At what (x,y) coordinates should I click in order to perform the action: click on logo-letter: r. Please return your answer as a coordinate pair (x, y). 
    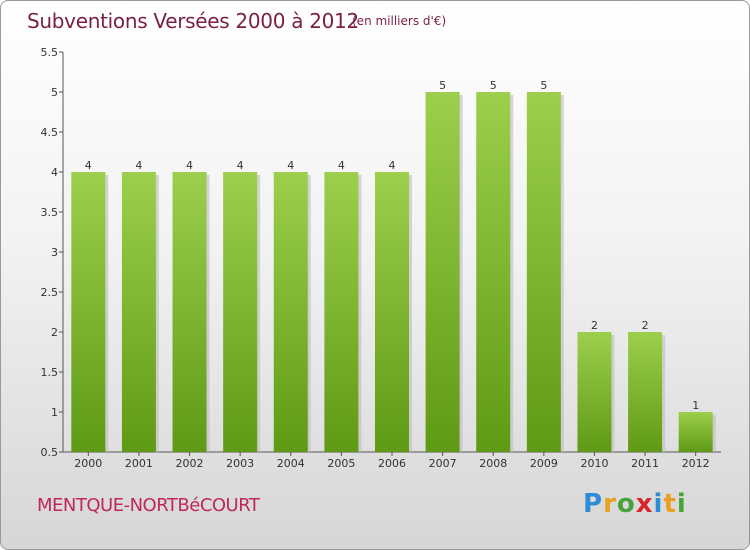
    Looking at the image, I should click on (610, 504).